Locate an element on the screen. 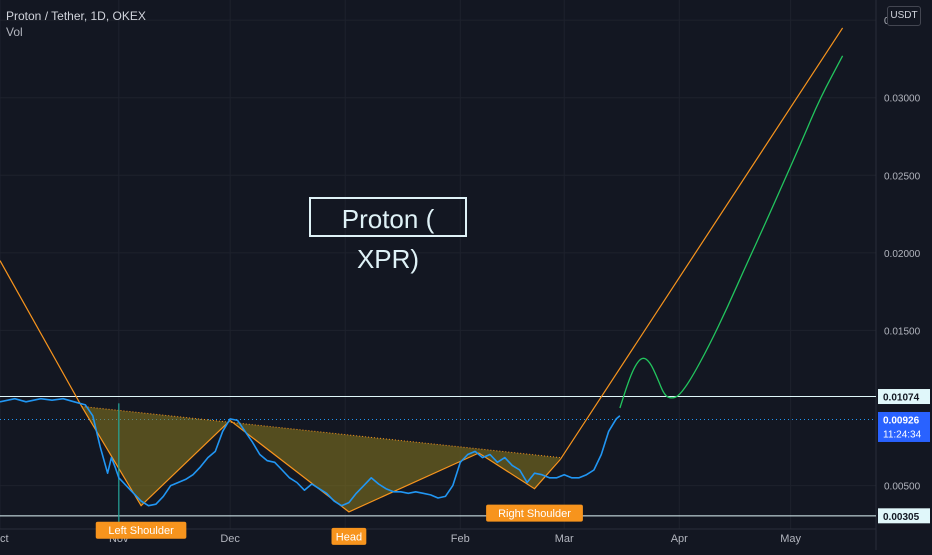 This screenshot has width=932, height=555. x-tick-label: Mar is located at coordinates (564, 539).